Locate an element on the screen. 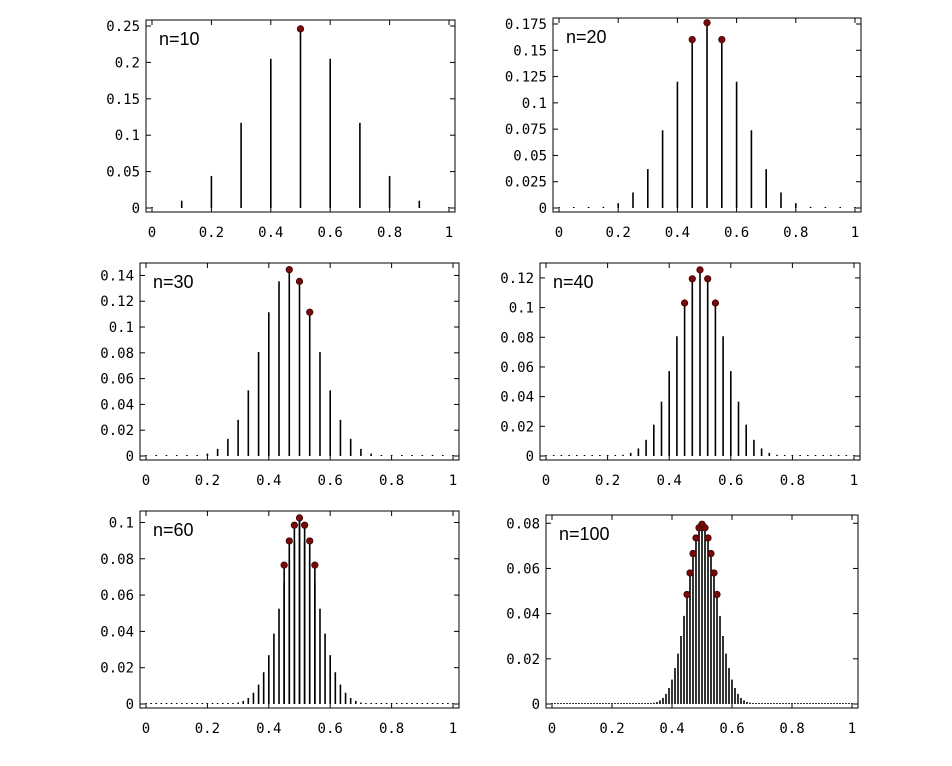 The width and height of the screenshot is (952, 766). plot-panel-5: 0 0.02 0.04 0.06 0.08 0.1 0 0.2 0.4 0.6 0.8 1 n=60 is located at coordinates (280, 623).